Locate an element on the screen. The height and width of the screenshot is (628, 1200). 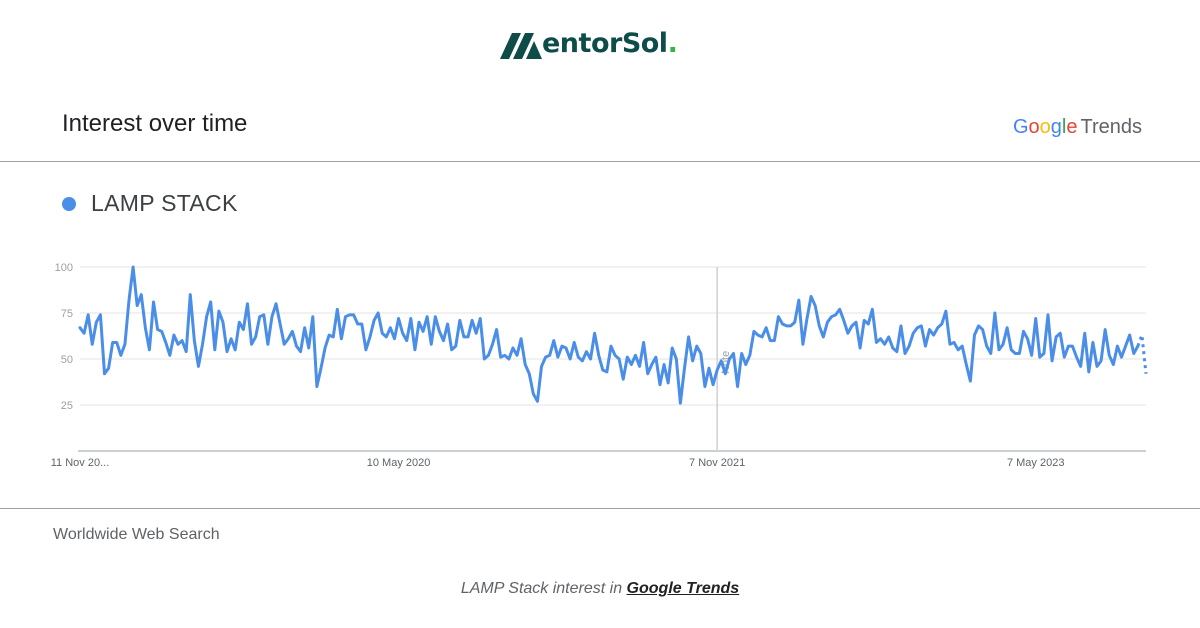
google-trends-logo: Google Trends is located at coordinates (1077, 127).